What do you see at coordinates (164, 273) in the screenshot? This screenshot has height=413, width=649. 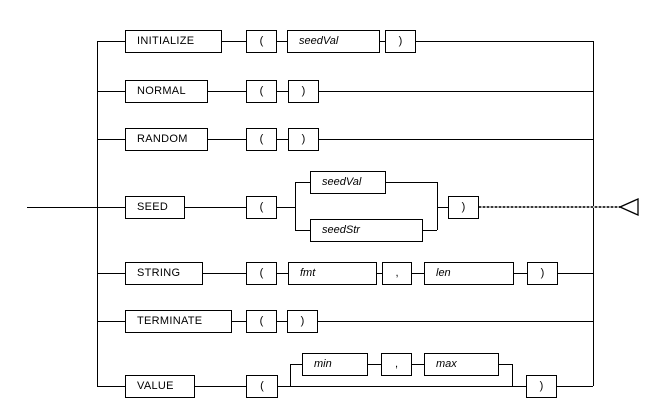 I see `string-keyword-box: STRING` at bounding box center [164, 273].